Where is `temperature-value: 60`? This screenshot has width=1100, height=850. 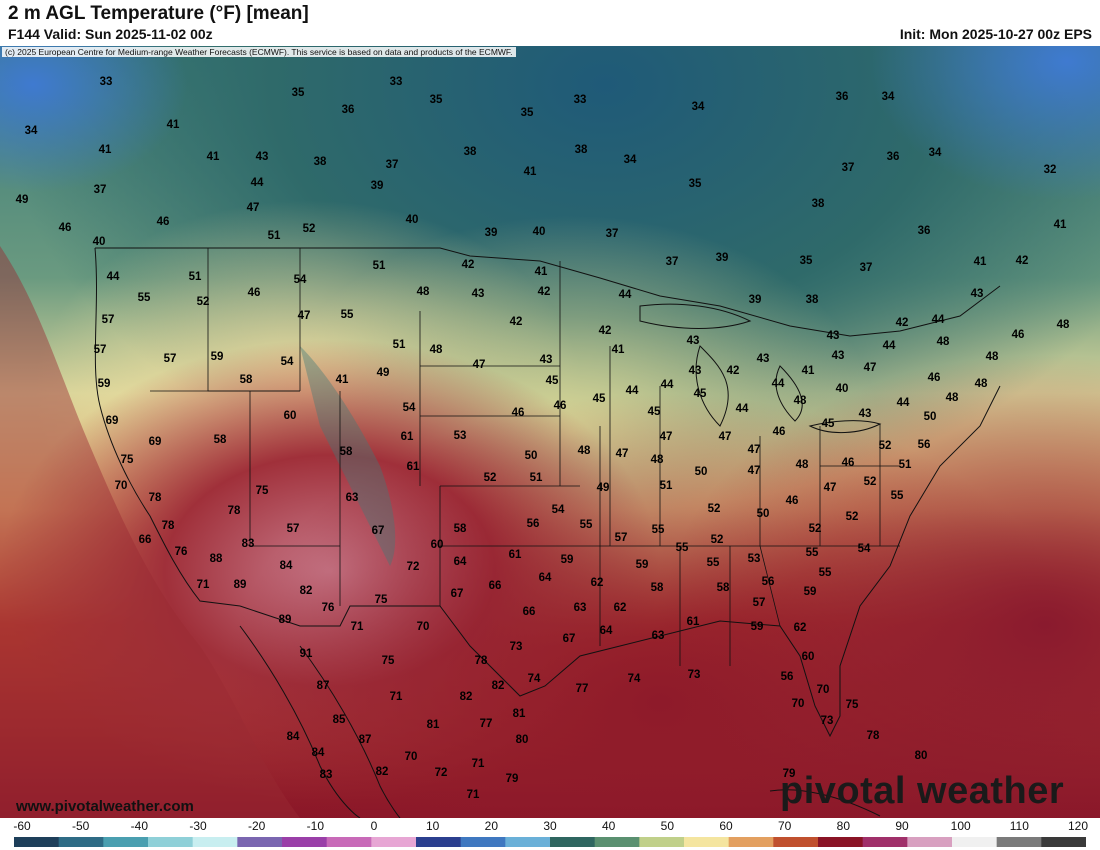
temperature-value: 60 is located at coordinates (290, 416).